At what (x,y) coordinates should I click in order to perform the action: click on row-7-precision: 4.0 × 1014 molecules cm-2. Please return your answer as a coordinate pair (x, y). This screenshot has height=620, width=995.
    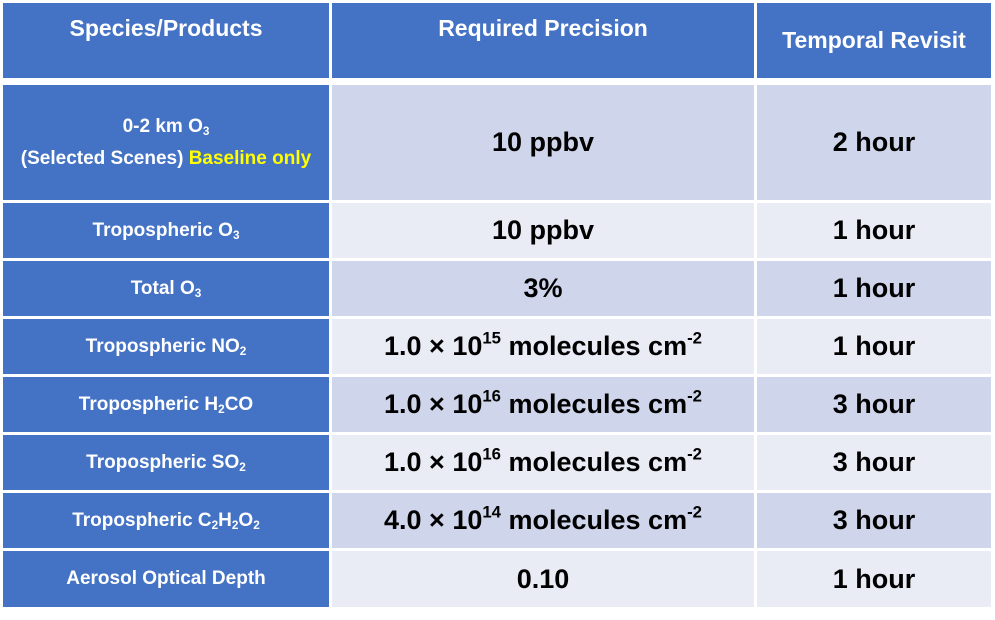
    Looking at the image, I should click on (543, 520).